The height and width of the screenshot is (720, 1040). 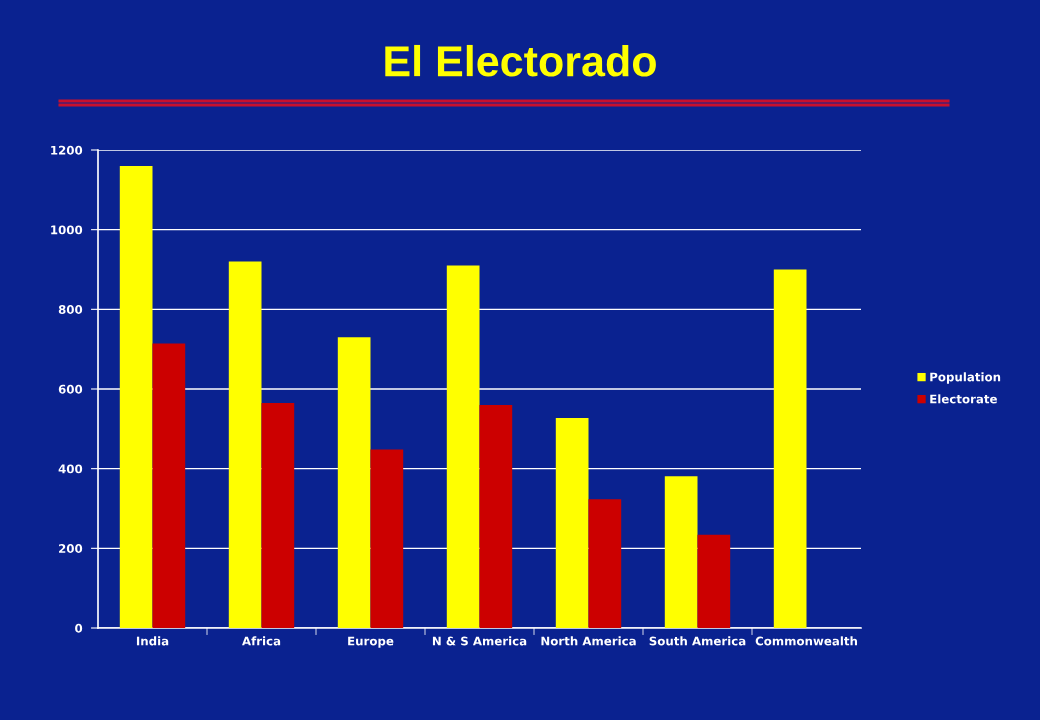 What do you see at coordinates (963, 399) in the screenshot?
I see `legend-label: Electorate` at bounding box center [963, 399].